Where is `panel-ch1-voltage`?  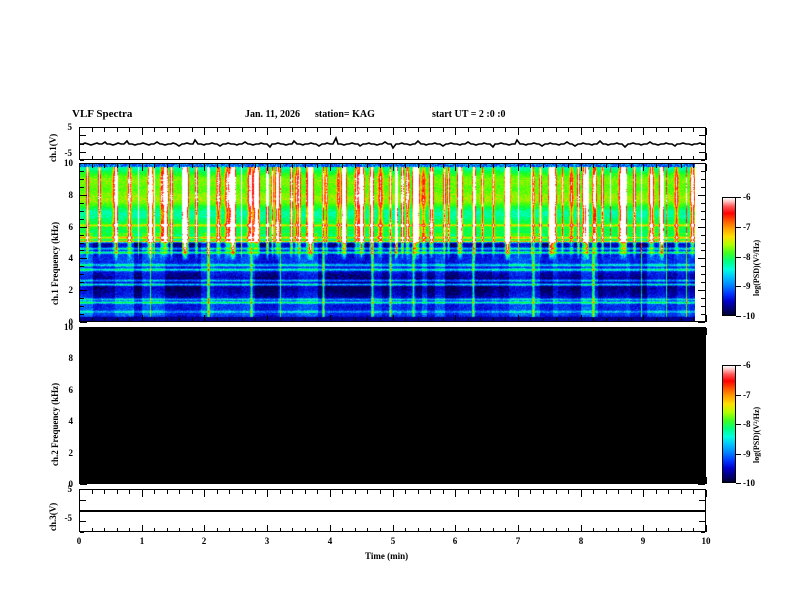
panel-ch1-voltage is located at coordinates (392, 143).